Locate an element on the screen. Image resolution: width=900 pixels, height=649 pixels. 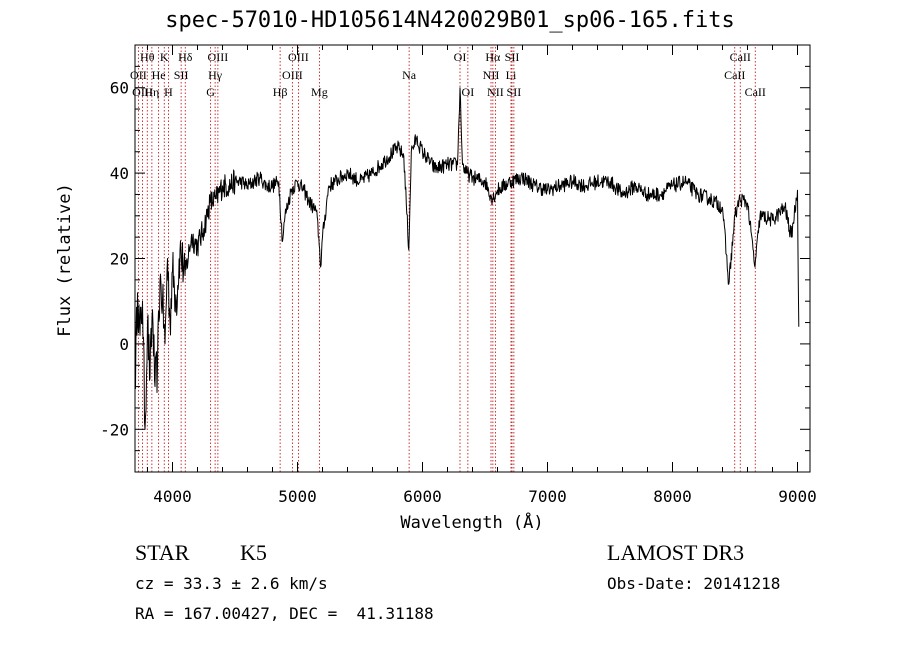
line-label: OII is located at coordinates (138, 75).